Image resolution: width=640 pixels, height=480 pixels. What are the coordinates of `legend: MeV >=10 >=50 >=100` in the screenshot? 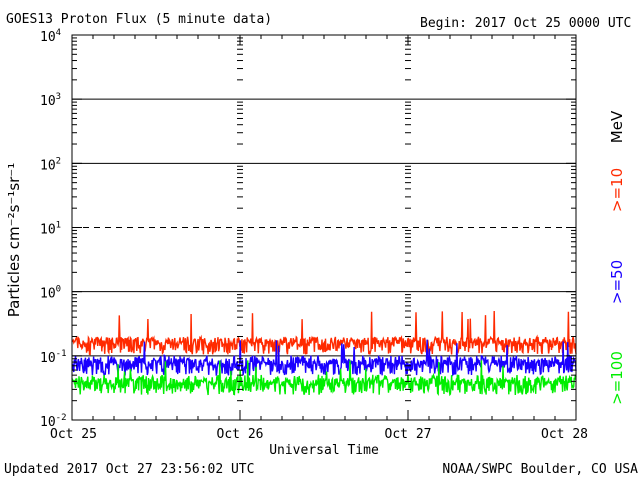 It's located at (617, 257).